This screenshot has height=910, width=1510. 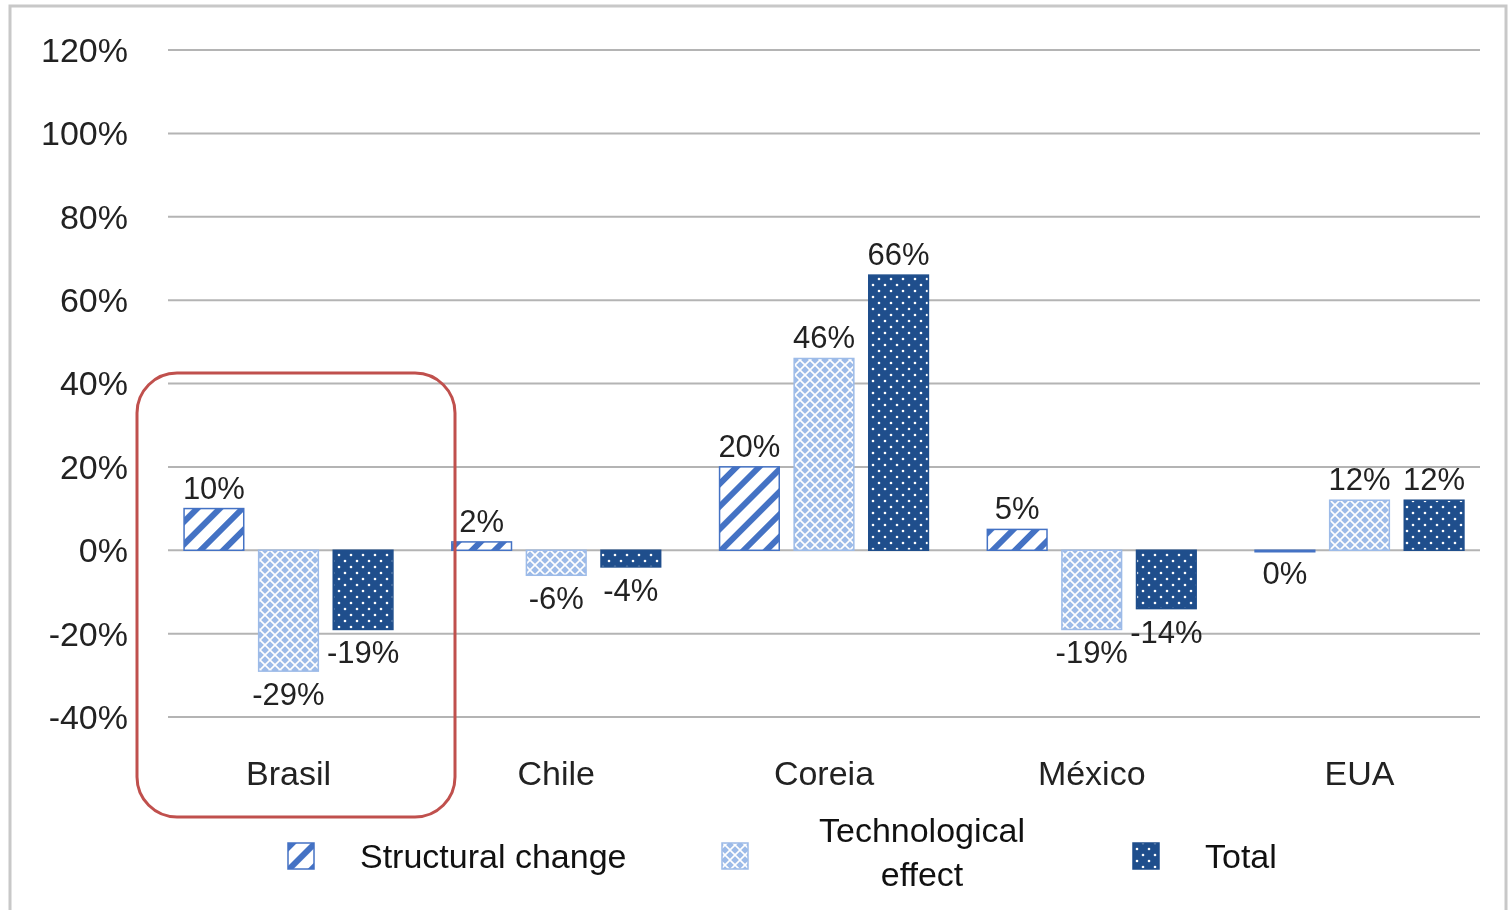 What do you see at coordinates (1017, 509) in the screenshot?
I see `data-label: 5%` at bounding box center [1017, 509].